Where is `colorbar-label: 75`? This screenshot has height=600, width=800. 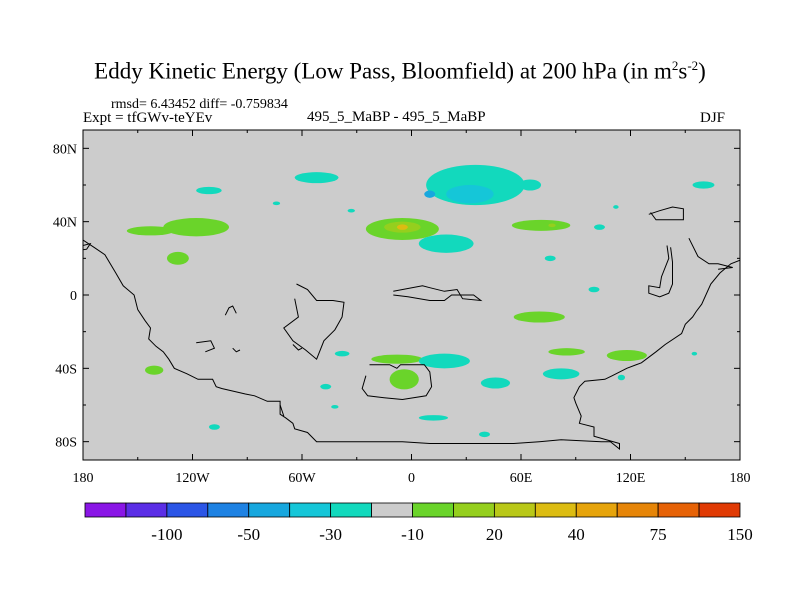 colorbar-label: 75 is located at coordinates (658, 534).